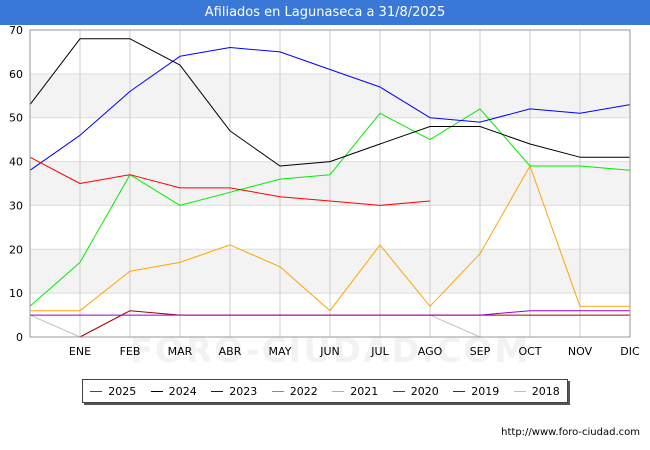 Image resolution: width=650 pixels, height=450 pixels. Describe the element at coordinates (16, 249) in the screenshot. I see `y-tick-label: 20` at that location.